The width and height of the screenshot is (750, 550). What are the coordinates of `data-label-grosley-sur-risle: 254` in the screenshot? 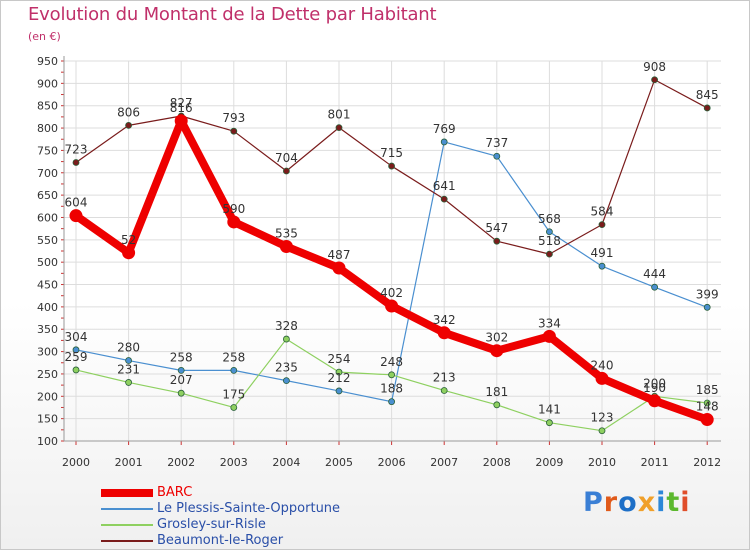 It's located at (339, 359).